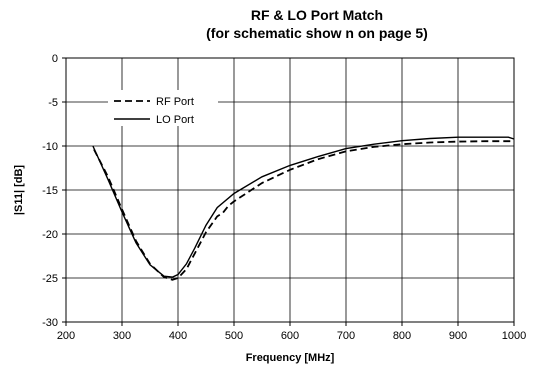 The height and width of the screenshot is (370, 534). I want to click on x-tick-label: 300, so click(122, 336).